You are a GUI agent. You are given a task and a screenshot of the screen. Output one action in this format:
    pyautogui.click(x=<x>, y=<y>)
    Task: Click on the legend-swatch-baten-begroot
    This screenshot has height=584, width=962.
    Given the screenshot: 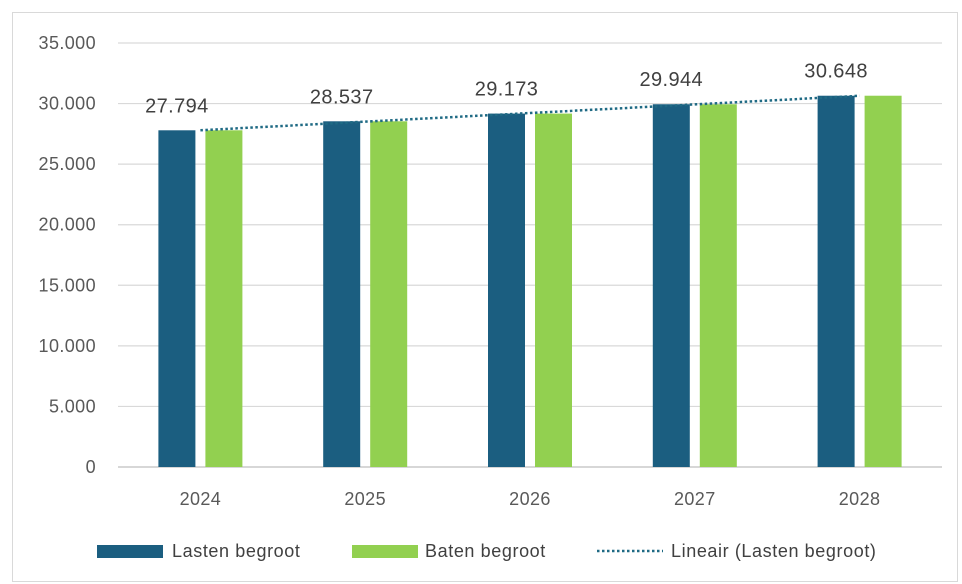 What is the action you would take?
    pyautogui.click(x=385, y=551)
    